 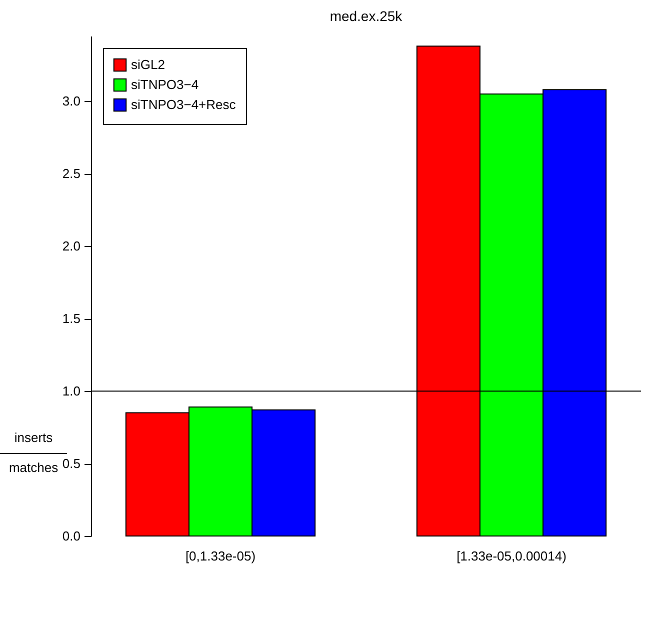 What do you see at coordinates (148, 64) in the screenshot?
I see `legend-label: siGL2` at bounding box center [148, 64].